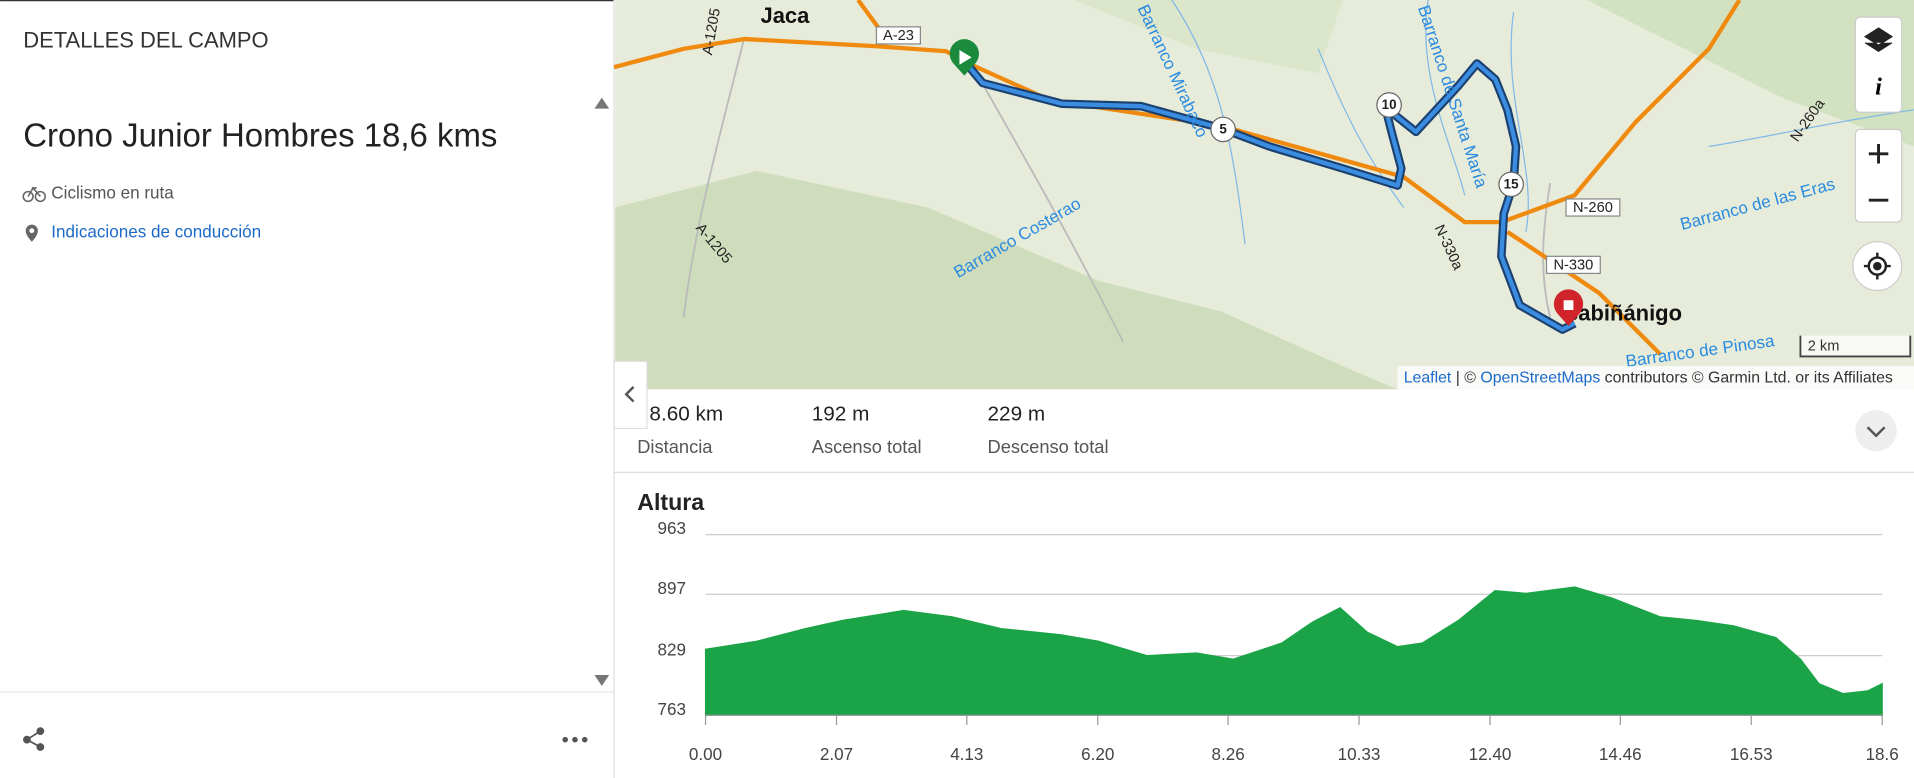  What do you see at coordinates (260, 135) in the screenshot?
I see `course-title: Crono Junior Hombres 18,6 kms` at bounding box center [260, 135].